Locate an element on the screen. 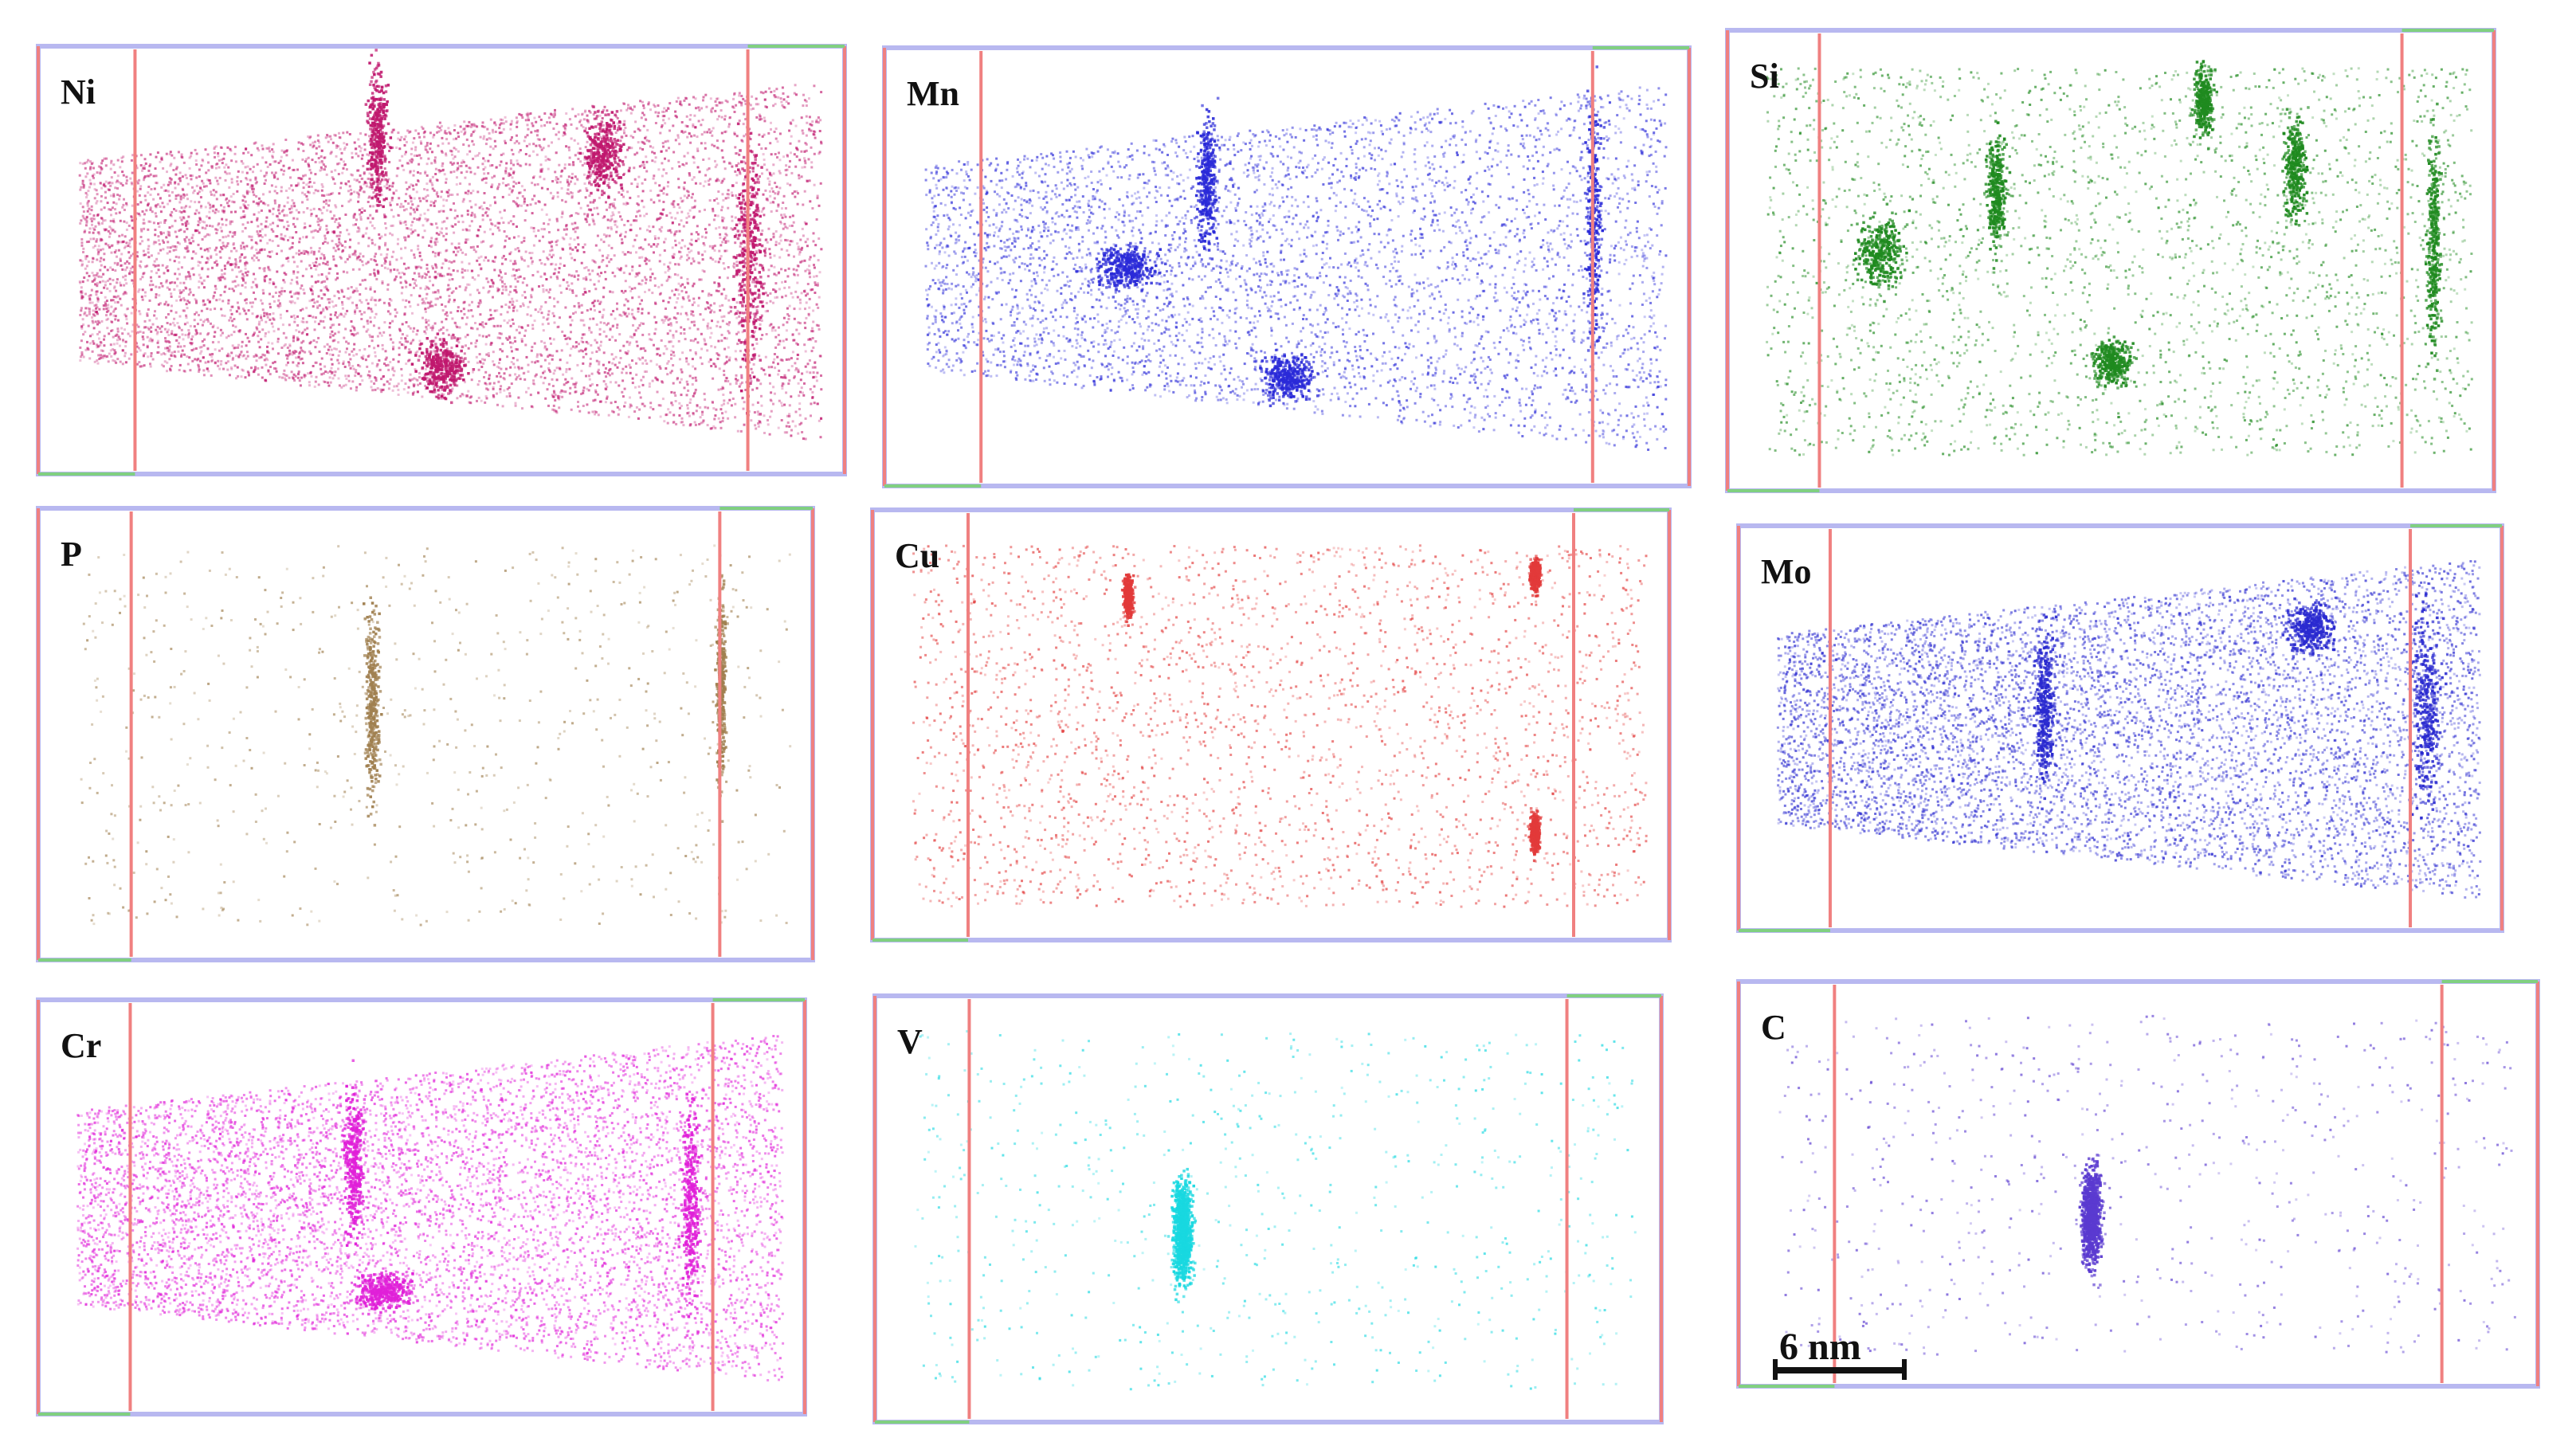 This screenshot has height=1442, width=2576. element-label: Mo is located at coordinates (1786, 572).